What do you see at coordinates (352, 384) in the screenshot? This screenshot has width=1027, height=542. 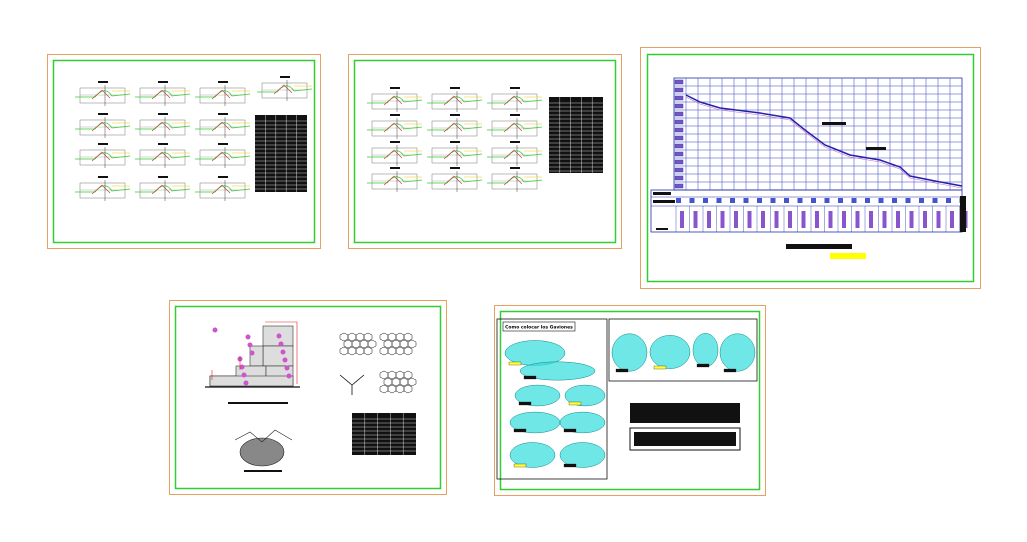 I see `mesh-joint` at bounding box center [352, 384].